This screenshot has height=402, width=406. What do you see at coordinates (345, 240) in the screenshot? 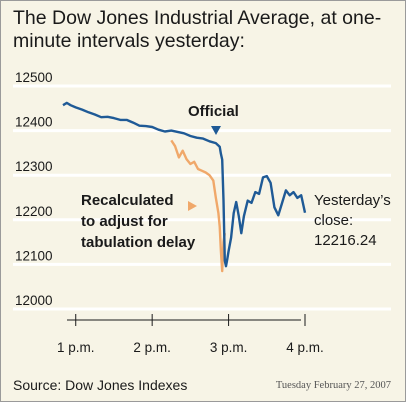
I see `close-label-line: 12216.24` at bounding box center [345, 240].